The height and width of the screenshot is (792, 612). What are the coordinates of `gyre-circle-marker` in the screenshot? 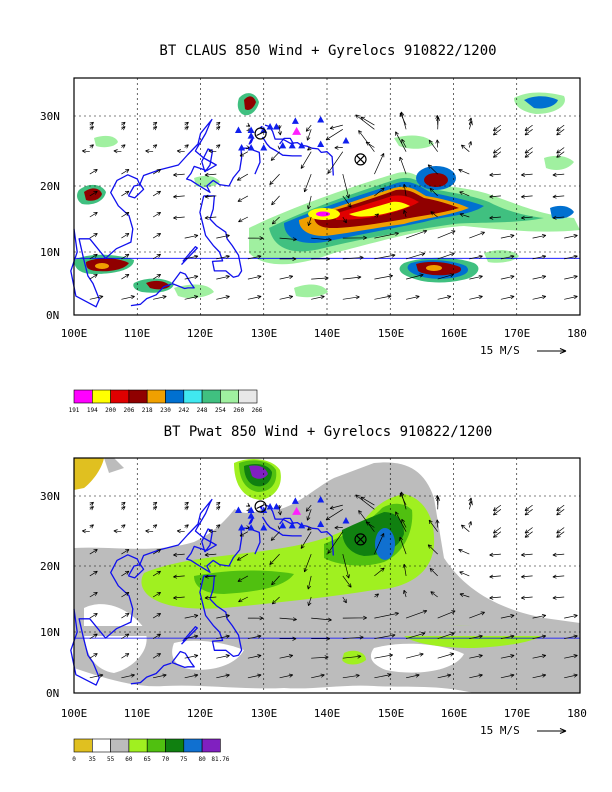 It's located at (260, 133).